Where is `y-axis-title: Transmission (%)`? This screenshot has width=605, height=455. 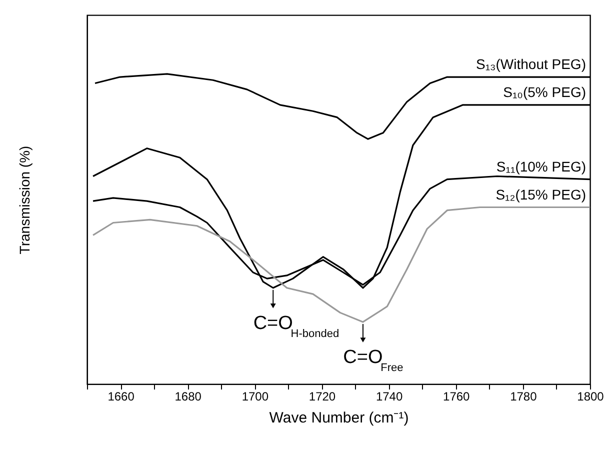 y-axis-title: Transmission (%) is located at coordinates (24, 200).